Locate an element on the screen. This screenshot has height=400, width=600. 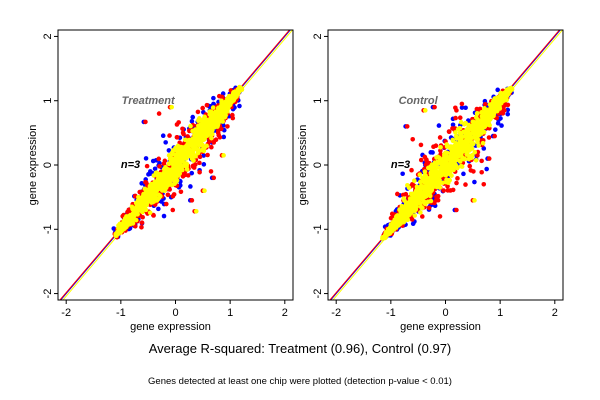
x-axis-label: gene expression is located at coordinates (440, 327).